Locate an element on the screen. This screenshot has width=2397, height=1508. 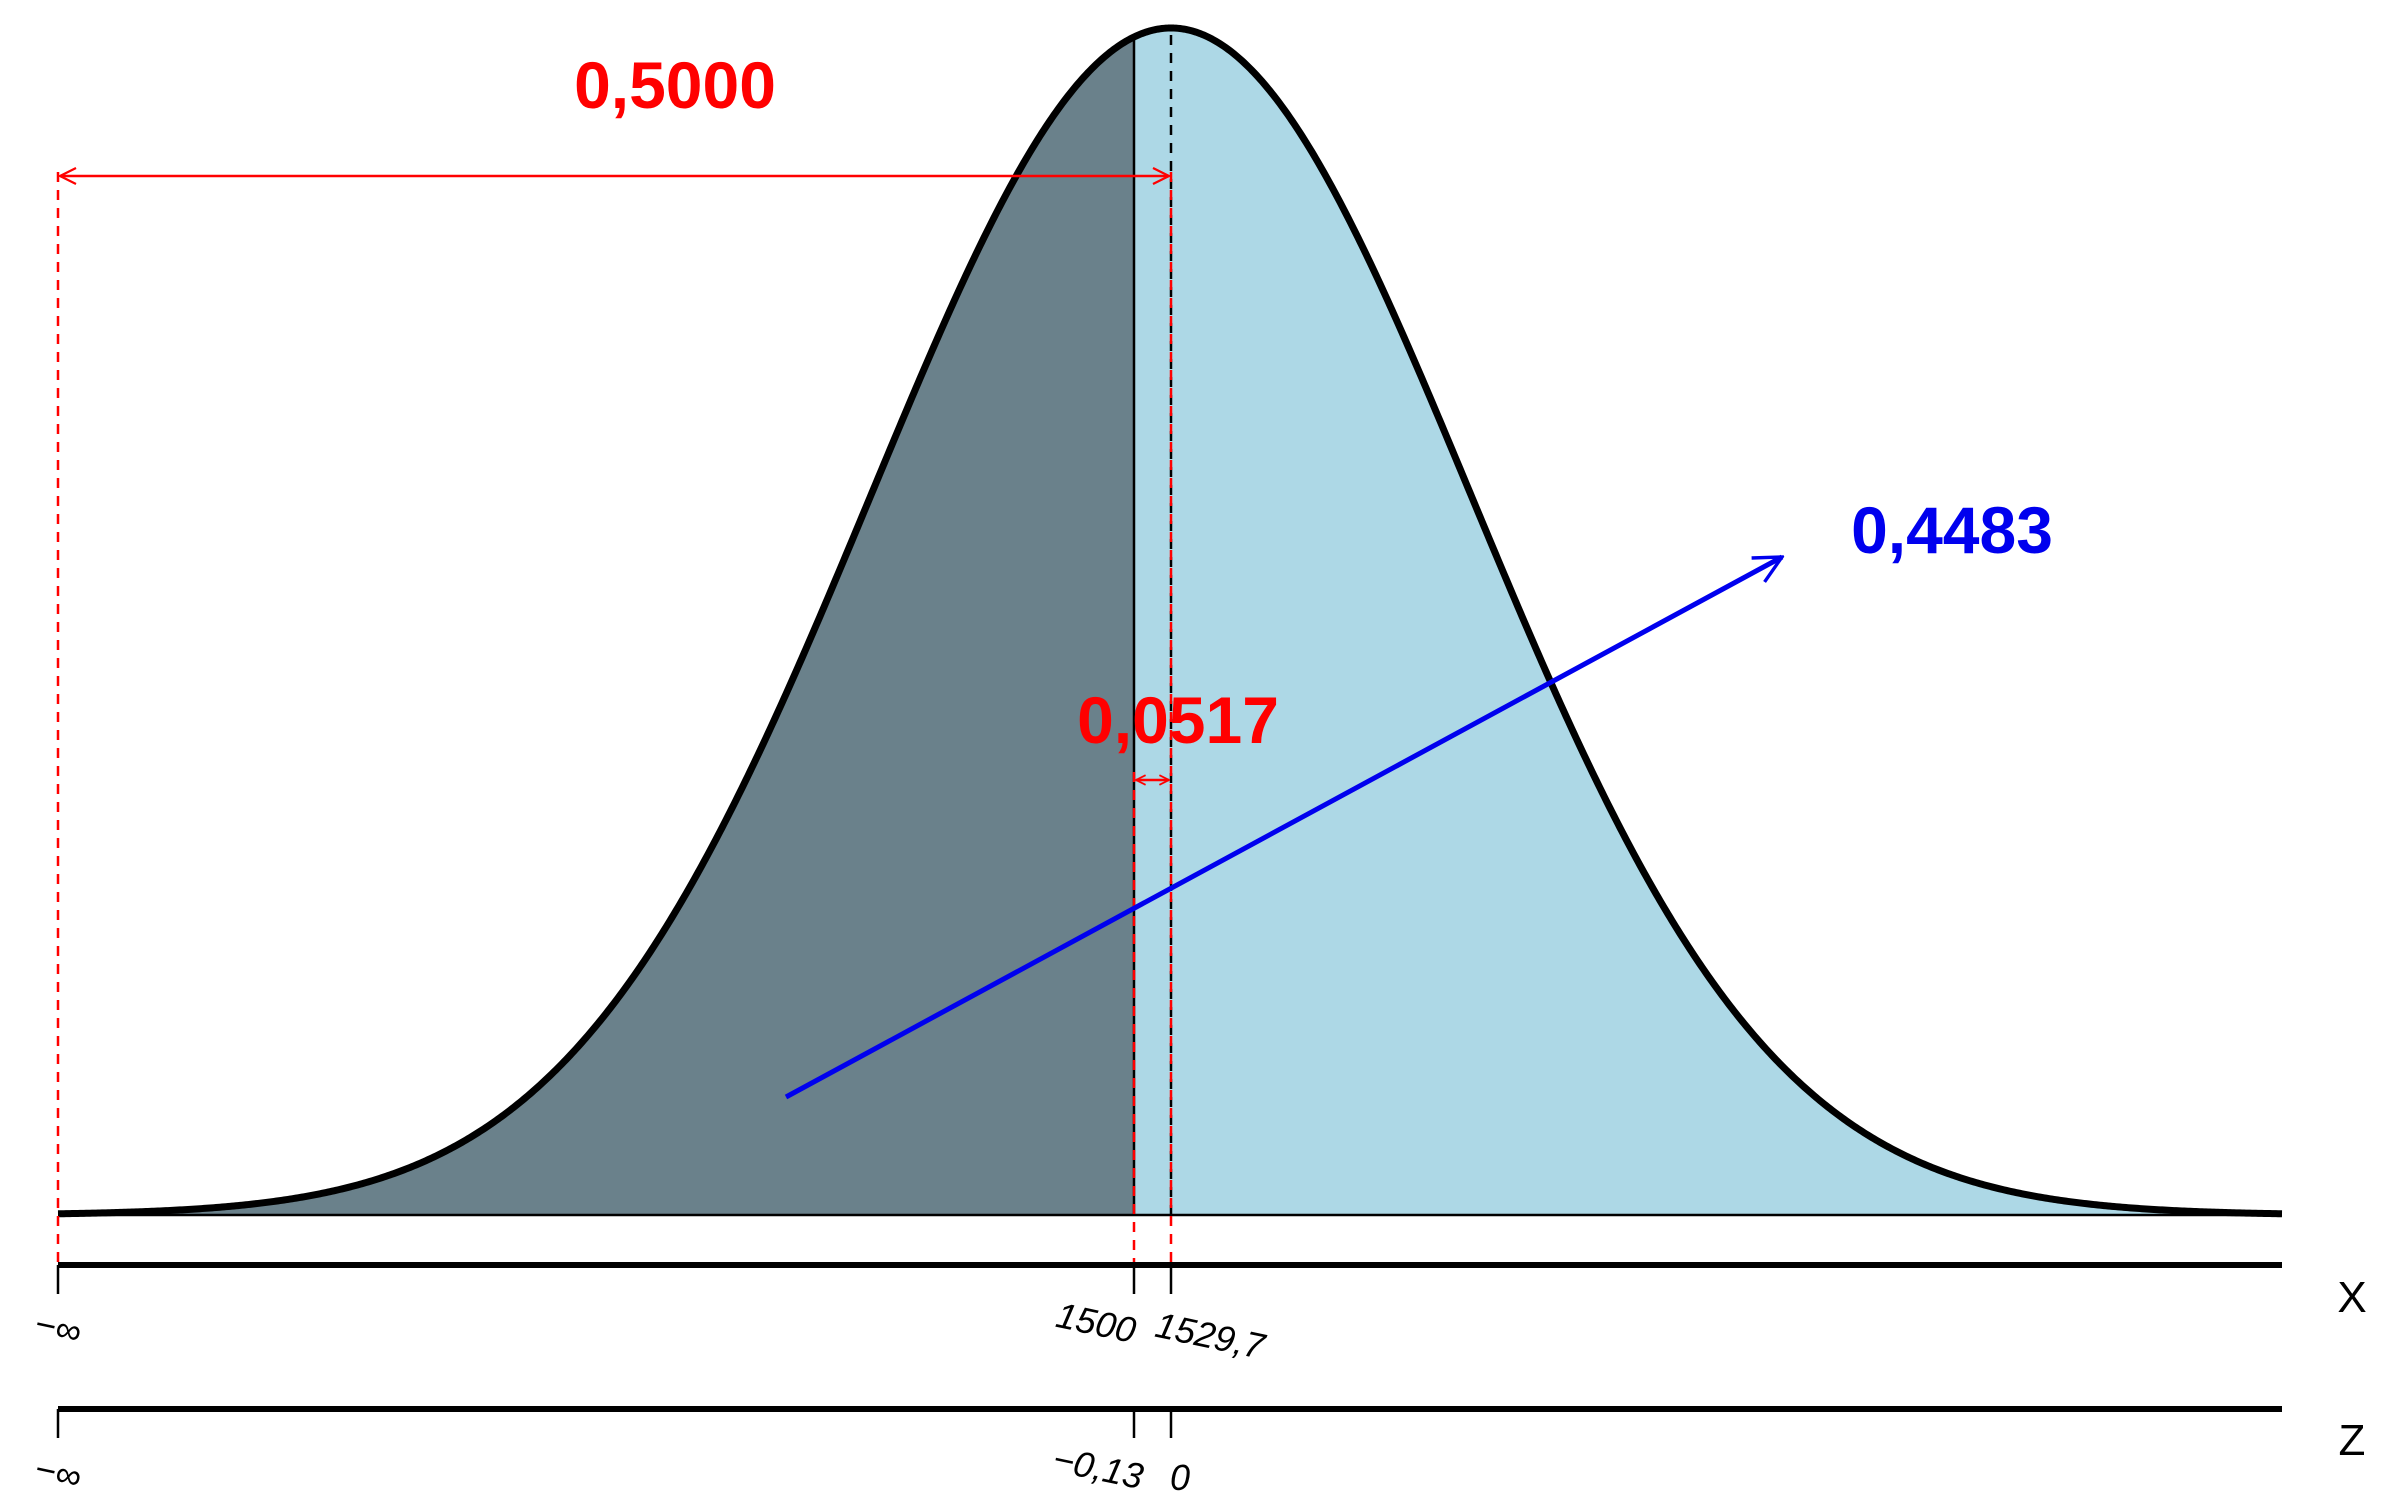
left-probability-label: 0,5000 is located at coordinates (675, 85).